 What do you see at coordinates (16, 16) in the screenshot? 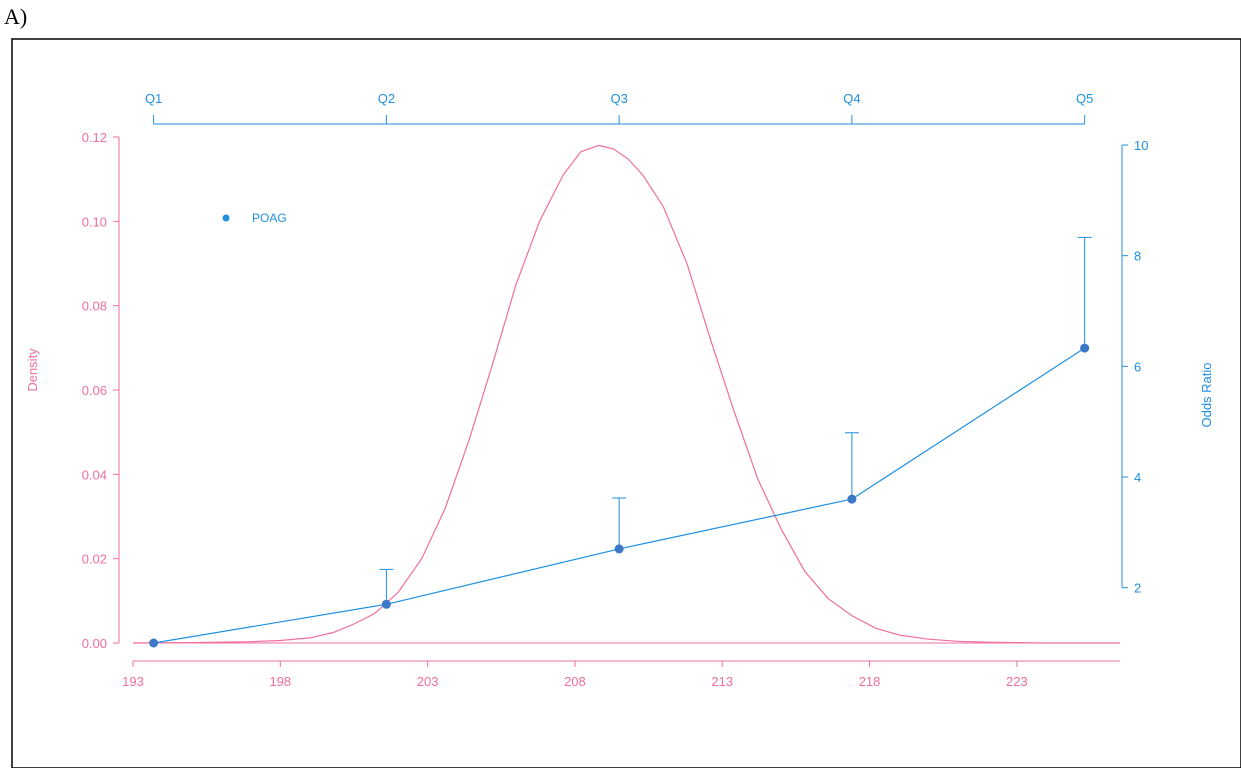
I see `panel-label: A)` at bounding box center [16, 16].